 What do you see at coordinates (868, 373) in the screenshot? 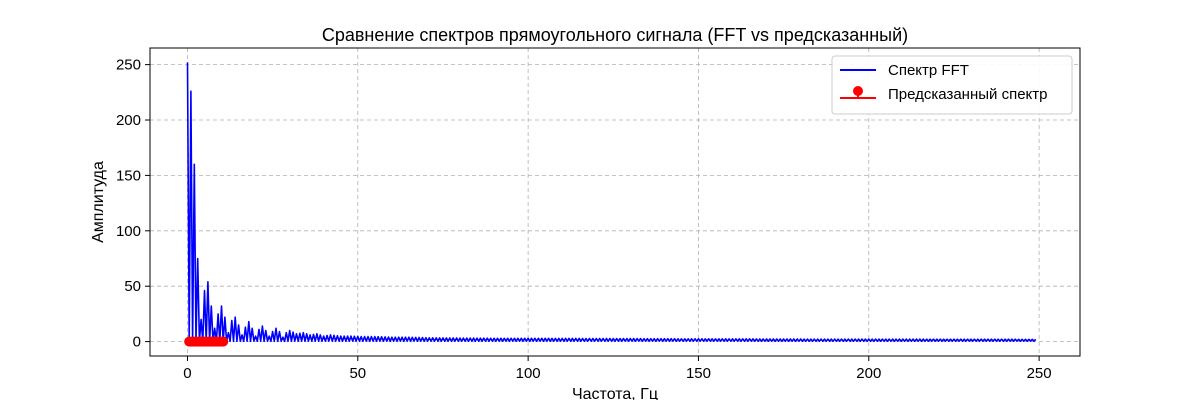
I see `x-tick-label: 200` at bounding box center [868, 373].